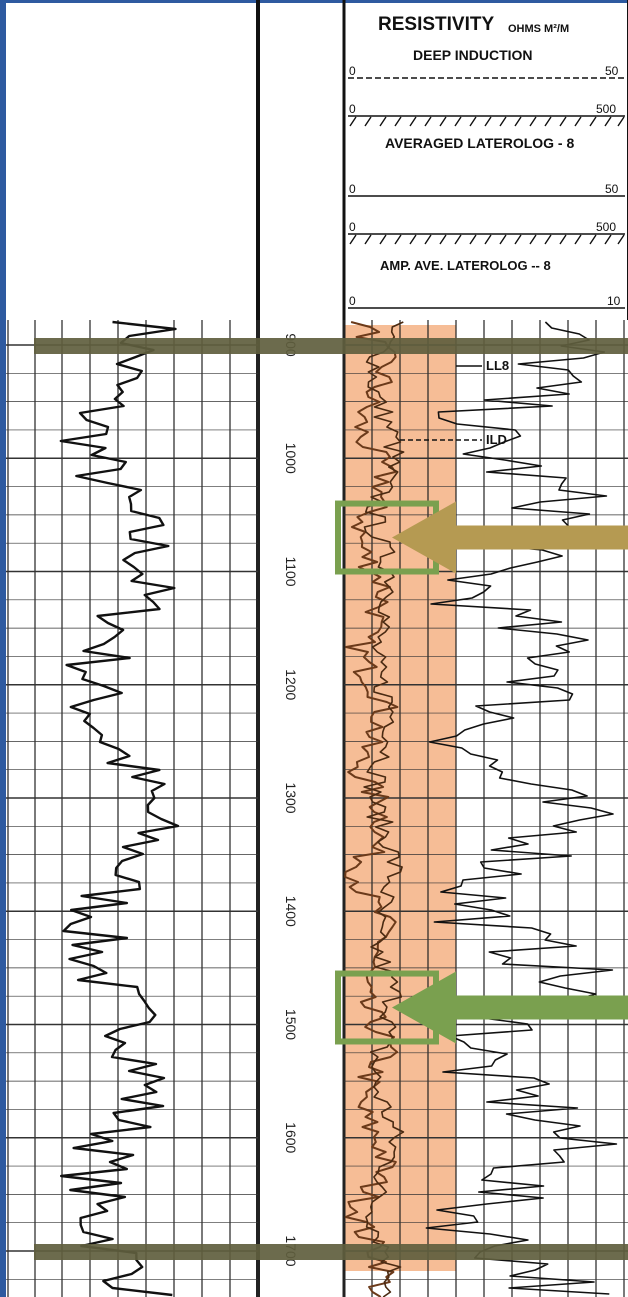 The image size is (628, 1297). What do you see at coordinates (497, 365) in the screenshot?
I see `ll8-label: LL8` at bounding box center [497, 365].